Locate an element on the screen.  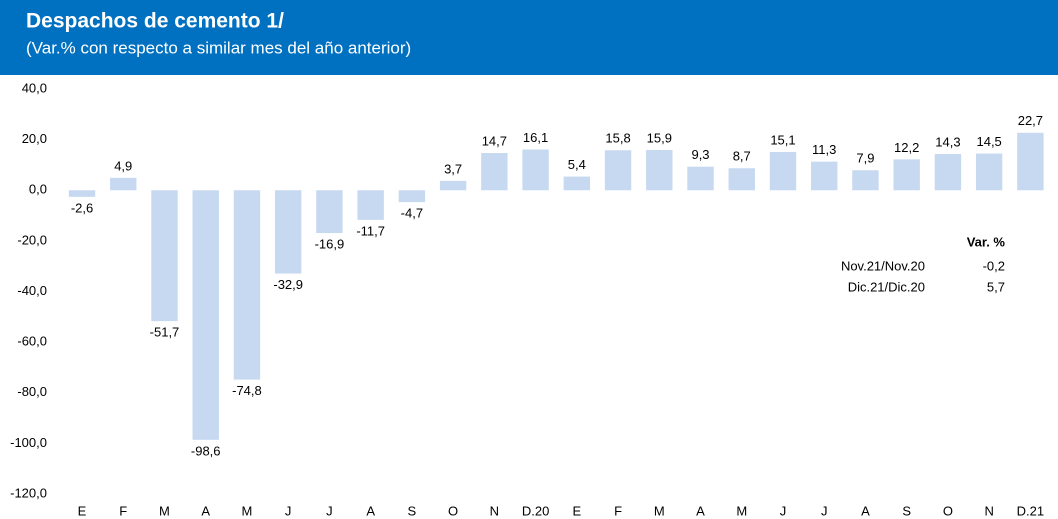
inset-header: Var. % is located at coordinates (986, 241).